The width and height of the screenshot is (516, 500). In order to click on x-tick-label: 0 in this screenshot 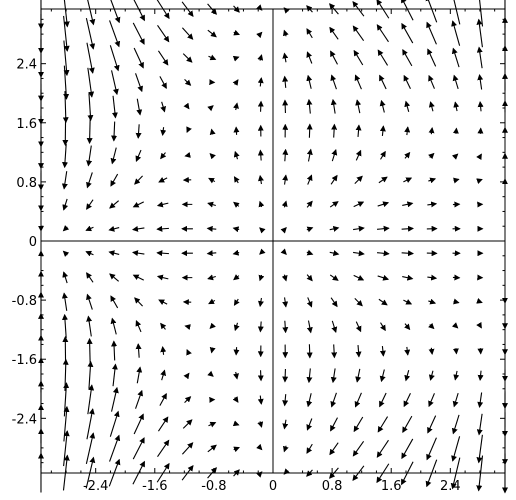, I will do `click(273, 486)`.